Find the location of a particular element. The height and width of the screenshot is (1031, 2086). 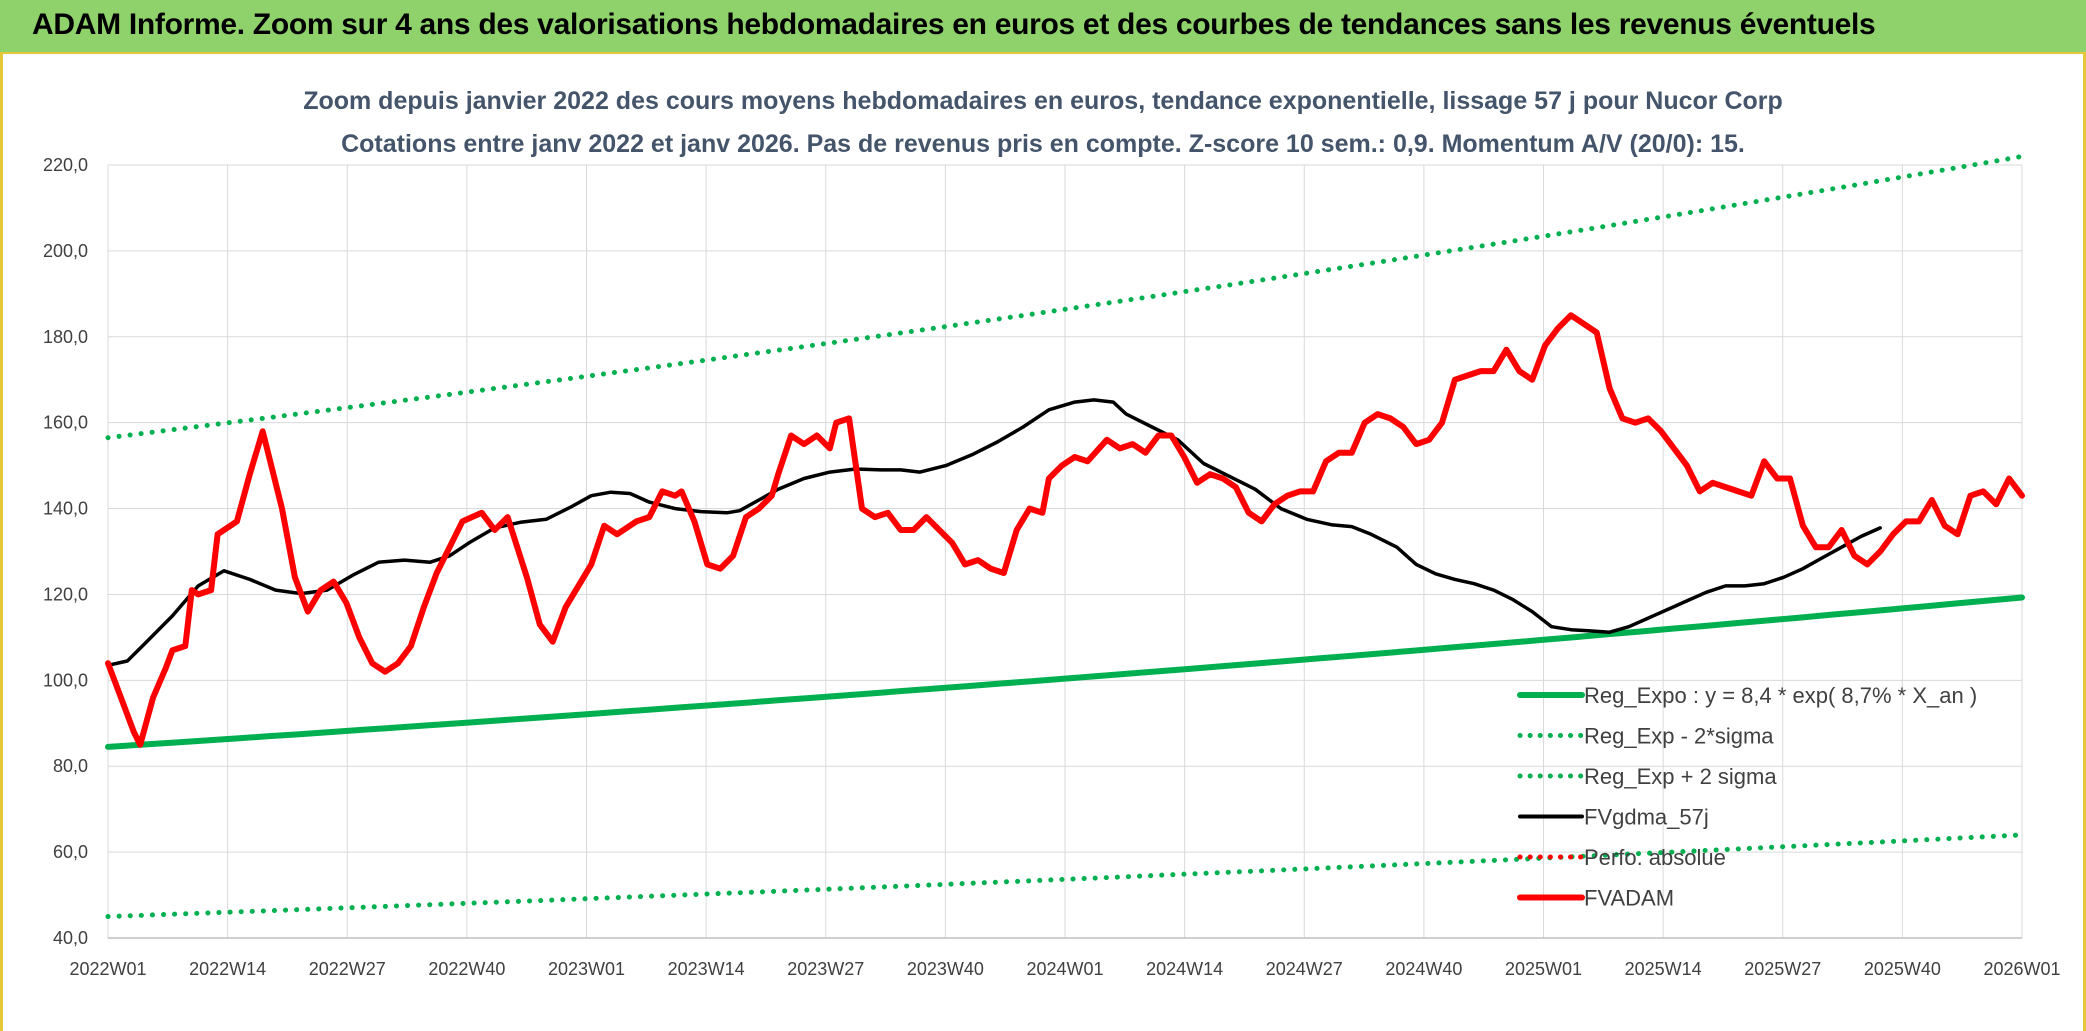

legend-label: Reg_Exp + 2 sigma is located at coordinates (1680, 776).